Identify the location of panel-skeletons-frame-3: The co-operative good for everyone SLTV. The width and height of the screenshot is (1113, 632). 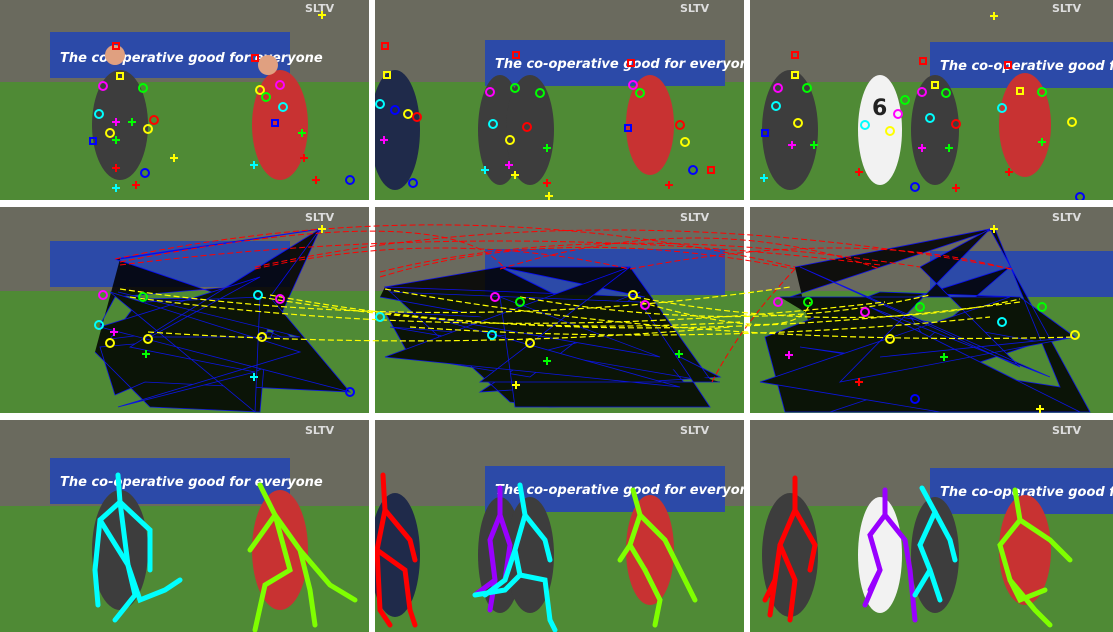
(931, 526).